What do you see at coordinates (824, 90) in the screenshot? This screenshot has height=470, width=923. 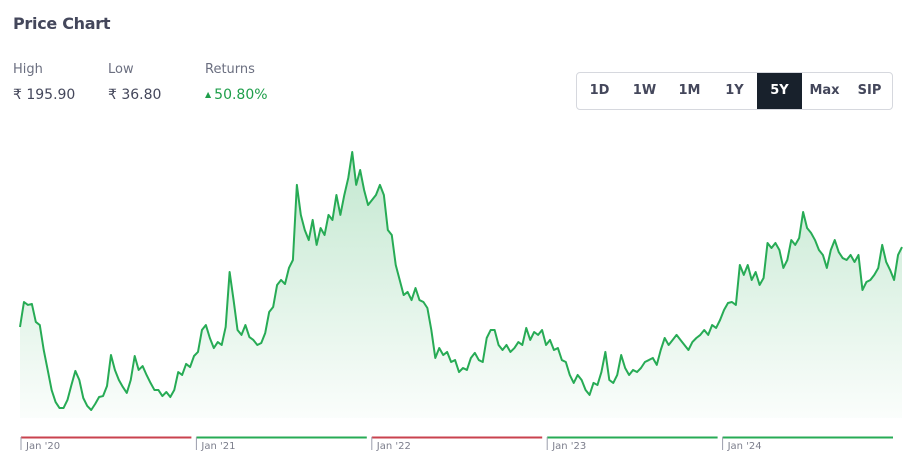 I see `range-button: Max` at bounding box center [824, 90].